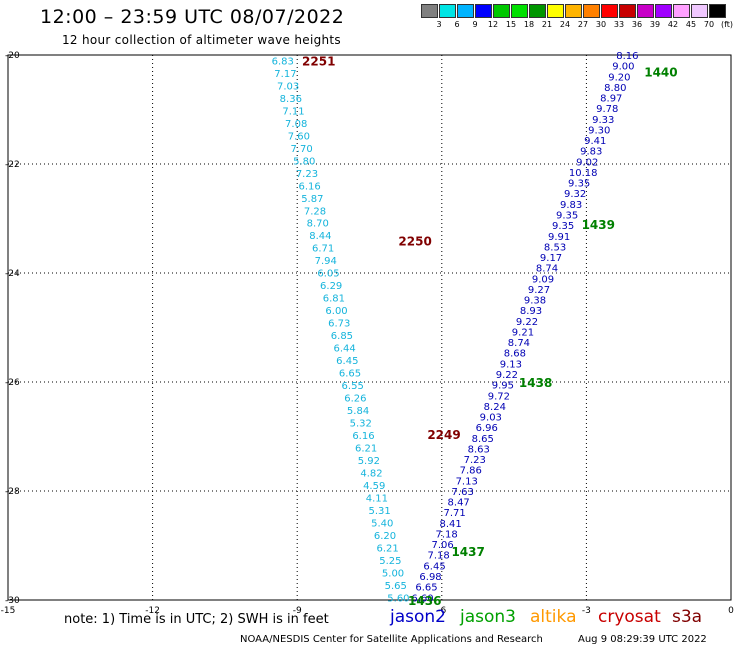 The width and height of the screenshot is (740, 650). I want to click on wave-height-point: 9.27, so click(539, 290).